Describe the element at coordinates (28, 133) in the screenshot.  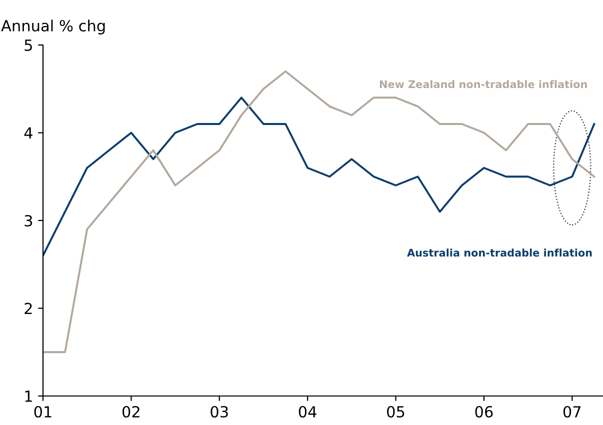
I see `y-tick-label: 4` at that location.